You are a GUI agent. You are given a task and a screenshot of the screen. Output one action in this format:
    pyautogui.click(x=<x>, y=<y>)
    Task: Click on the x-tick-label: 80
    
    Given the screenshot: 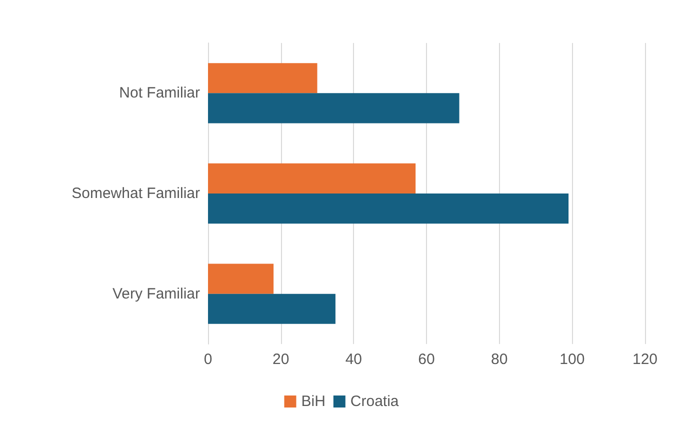 What is the action you would take?
    pyautogui.click(x=499, y=359)
    